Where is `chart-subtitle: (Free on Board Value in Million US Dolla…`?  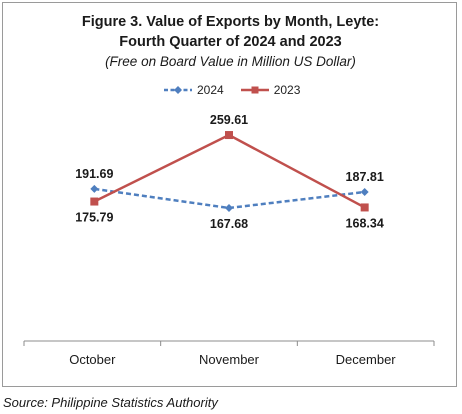 chart-subtitle: (Free on Board Value in Million US Dolla… is located at coordinates (230, 61).